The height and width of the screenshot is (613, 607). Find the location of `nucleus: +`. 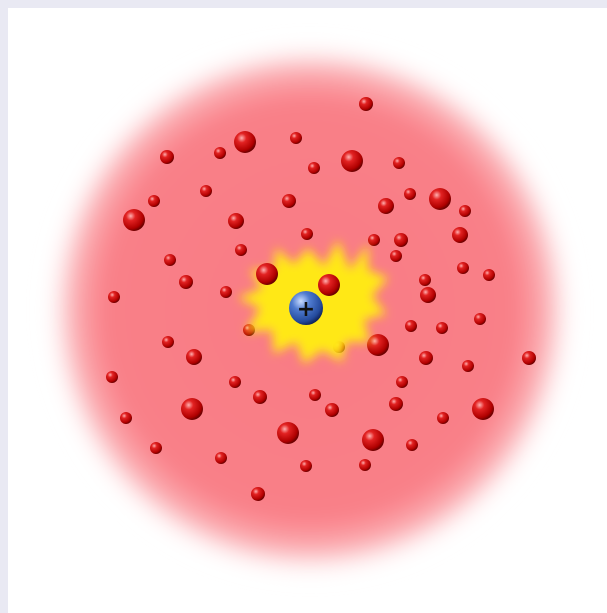

nucleus: + is located at coordinates (306, 308).